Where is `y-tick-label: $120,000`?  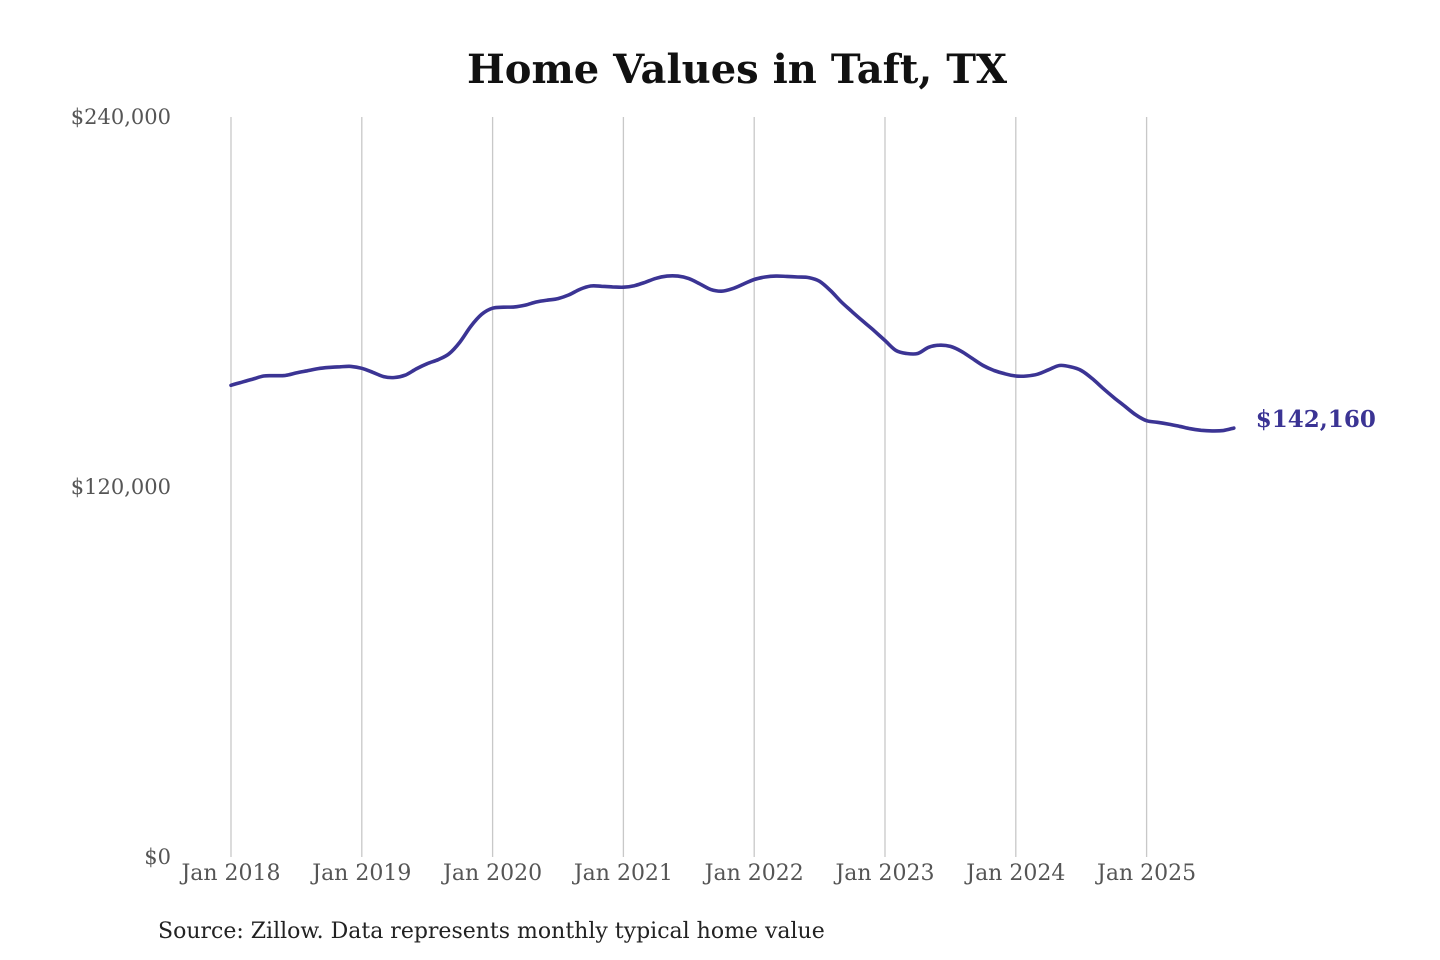 y-tick-label: $120,000 is located at coordinates (121, 487).